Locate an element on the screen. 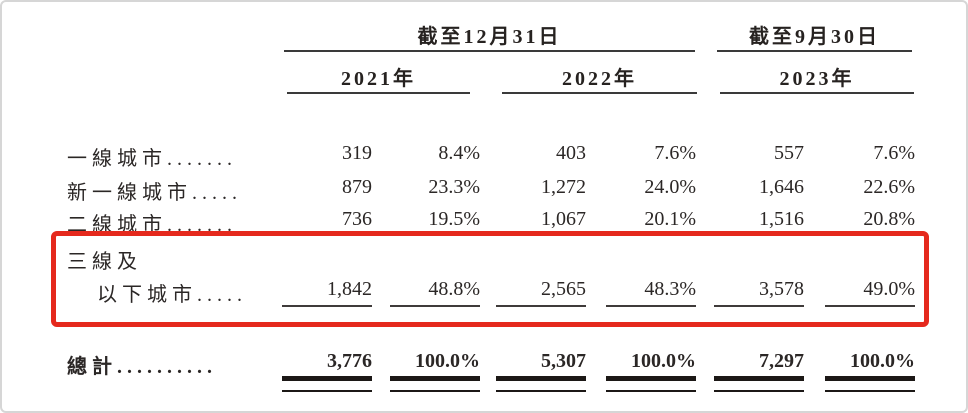  period-header-sep30-rule is located at coordinates (814, 51).